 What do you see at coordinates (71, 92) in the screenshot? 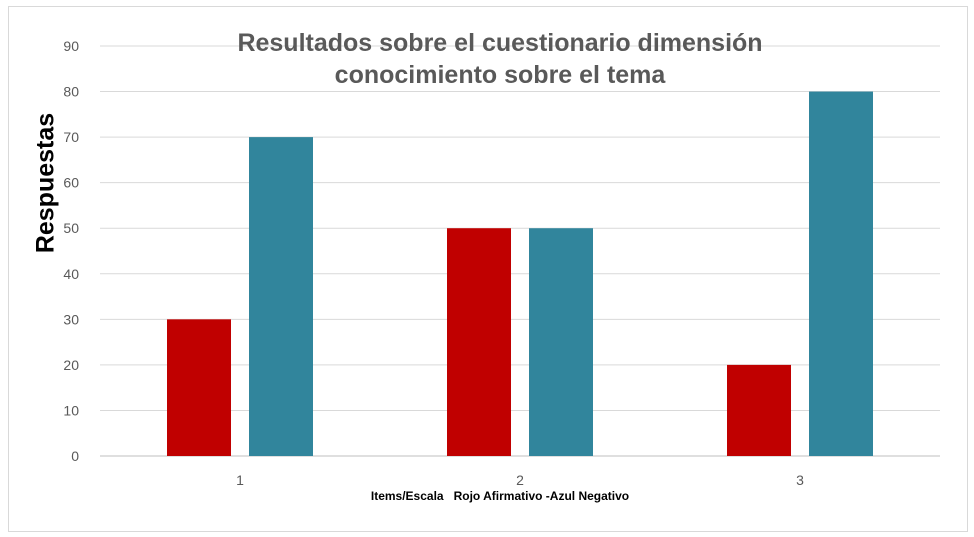
I see `y-tick-label: 80` at bounding box center [71, 92].